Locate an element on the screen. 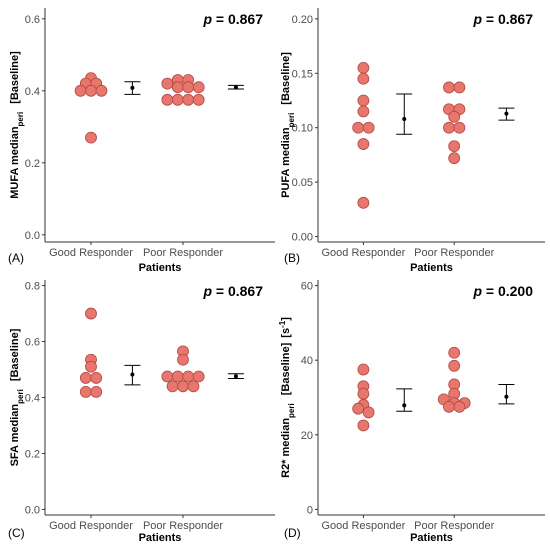 The height and width of the screenshot is (546, 550). y-tick-label: 0.15 is located at coordinates (302, 74).